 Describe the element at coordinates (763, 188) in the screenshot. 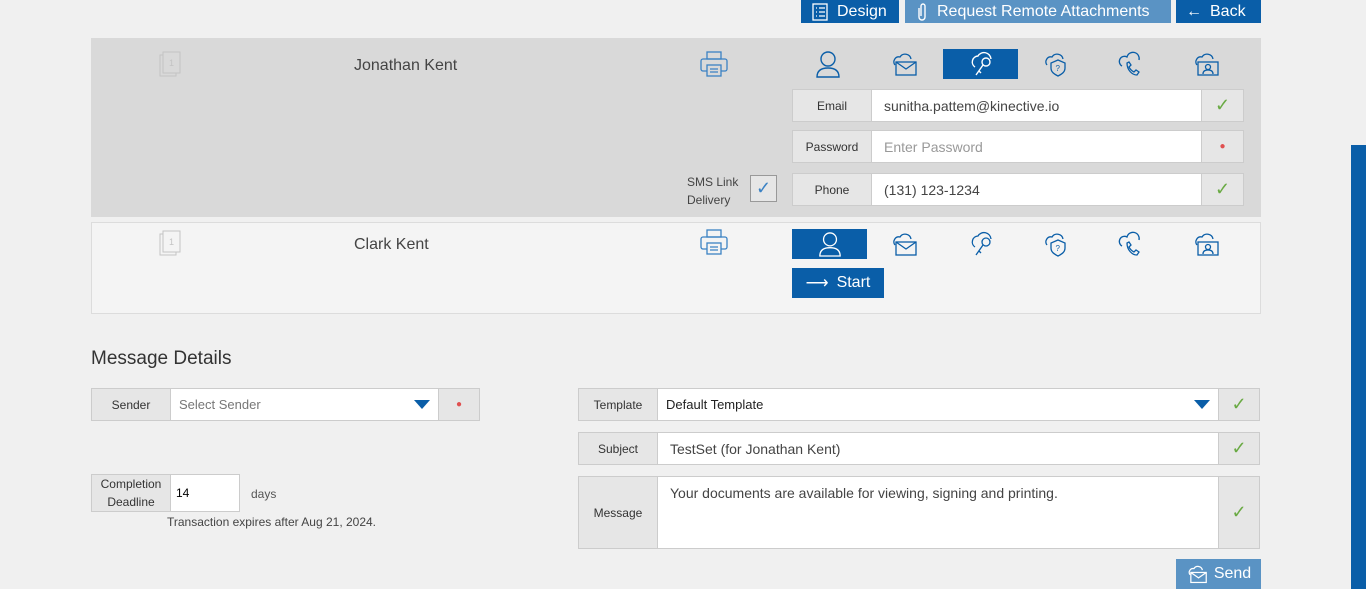

I see `sms-link-delivery-checkbox: ✓` at that location.